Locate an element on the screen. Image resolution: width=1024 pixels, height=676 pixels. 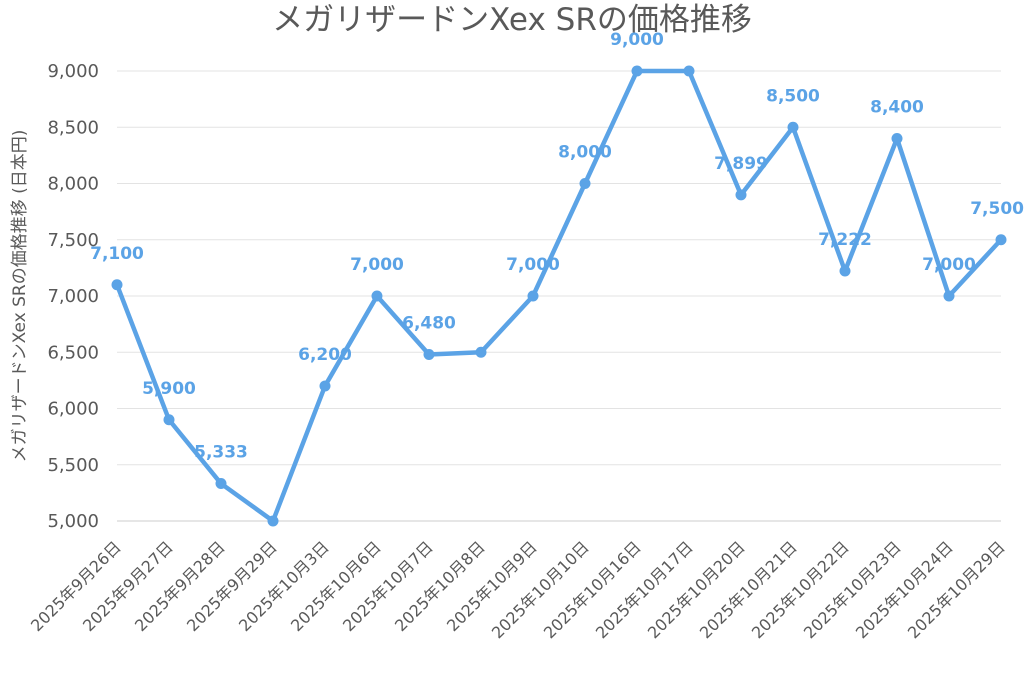
x-tick-label: 2025年10月22日 is located at coordinates (800, 589).